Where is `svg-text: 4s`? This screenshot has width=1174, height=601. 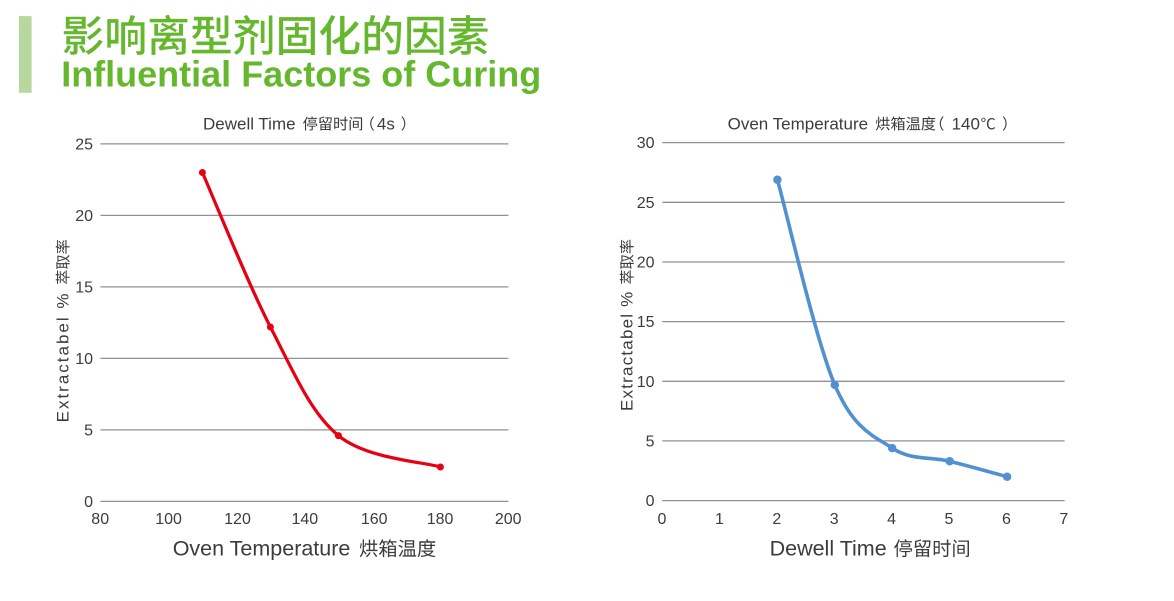
svg-text: 4s is located at coordinates (386, 123).